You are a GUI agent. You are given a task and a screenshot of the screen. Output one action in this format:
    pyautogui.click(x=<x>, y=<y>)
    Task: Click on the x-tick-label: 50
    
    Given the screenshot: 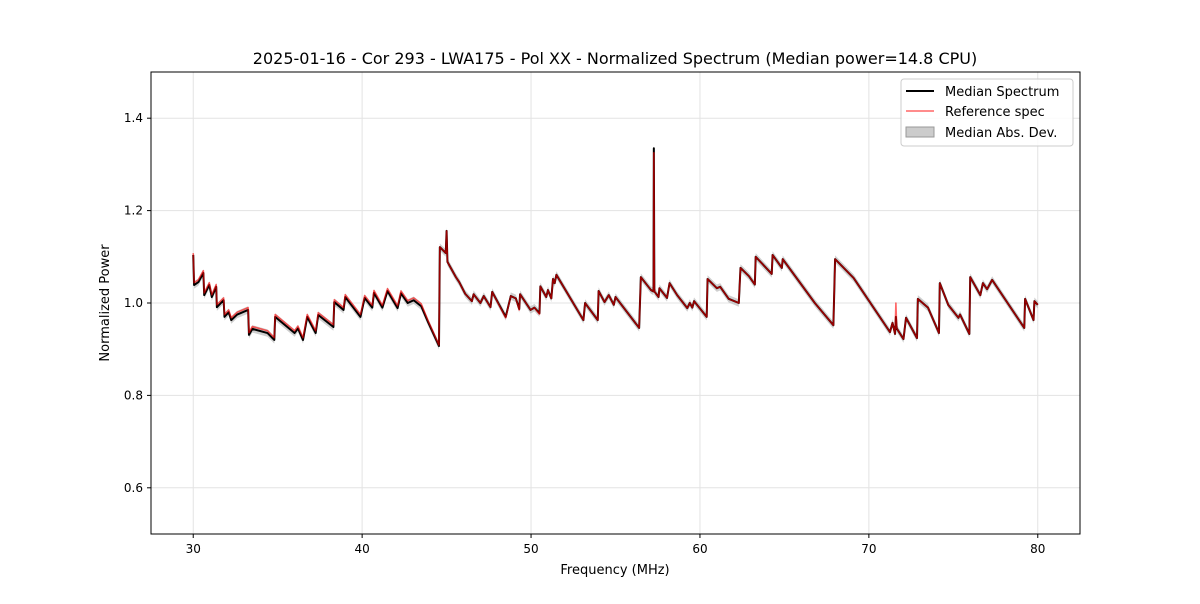 What is the action you would take?
    pyautogui.click(x=530, y=549)
    